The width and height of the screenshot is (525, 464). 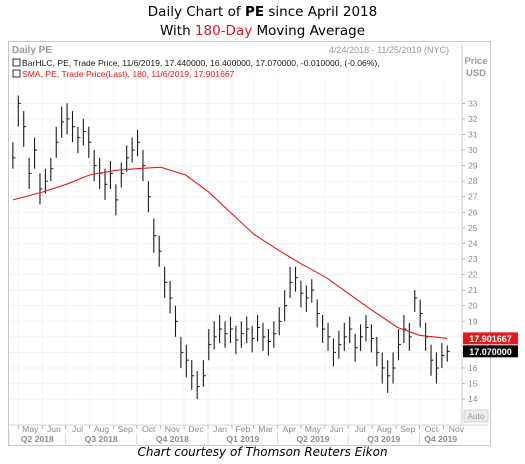 I want to click on subtitle-prefix: With, so click(x=177, y=31).